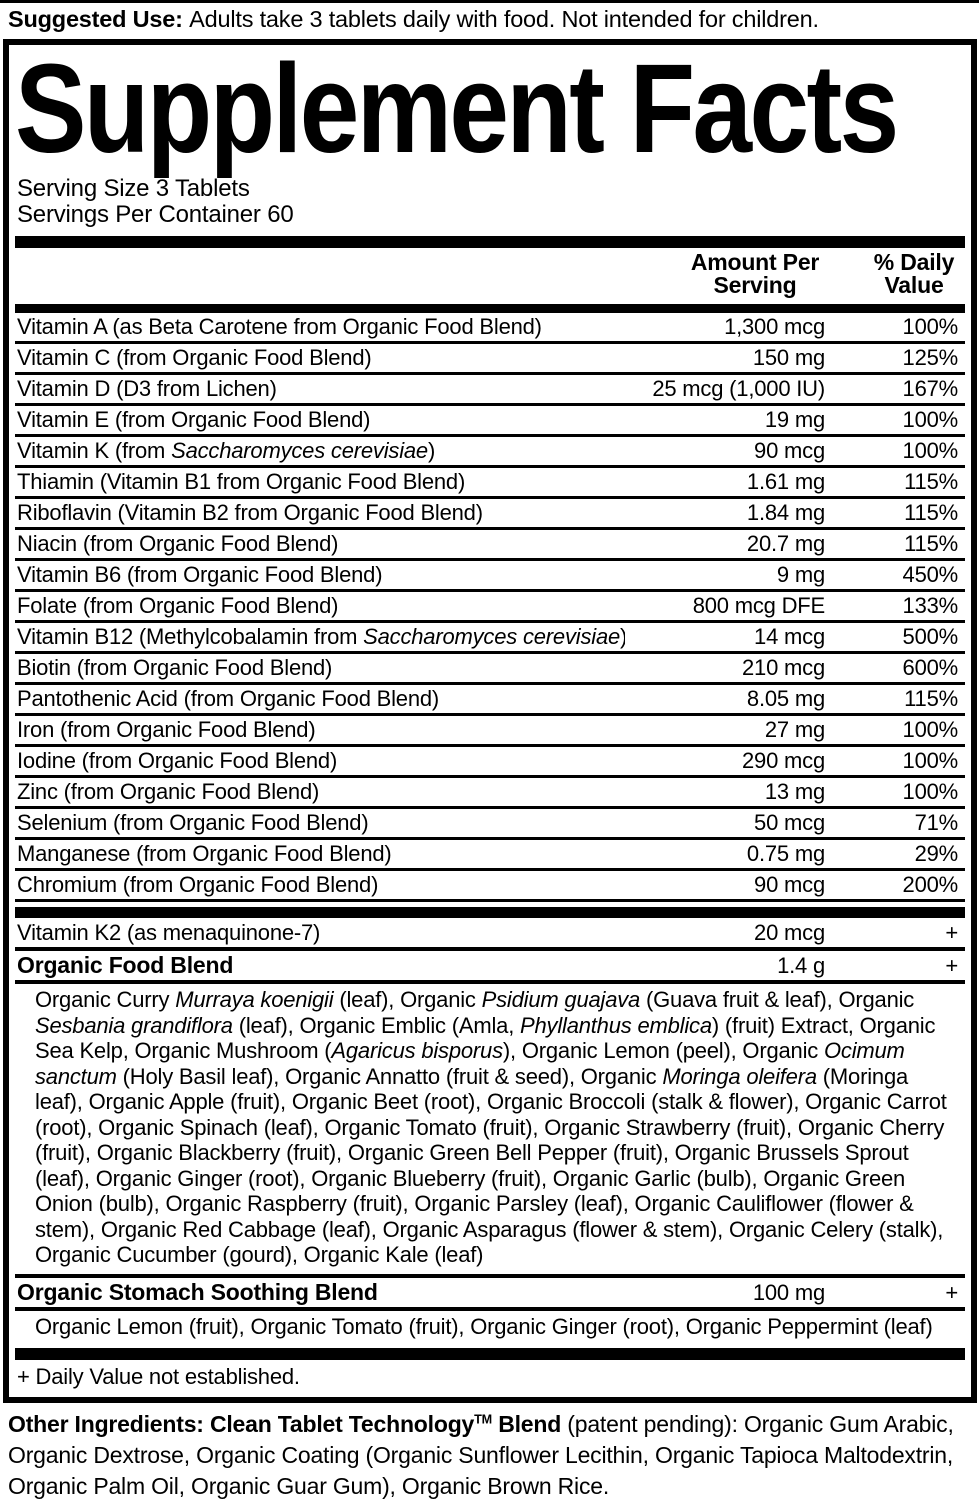  What do you see at coordinates (914, 285) in the screenshot?
I see `dv-header-line2: Value` at bounding box center [914, 285].